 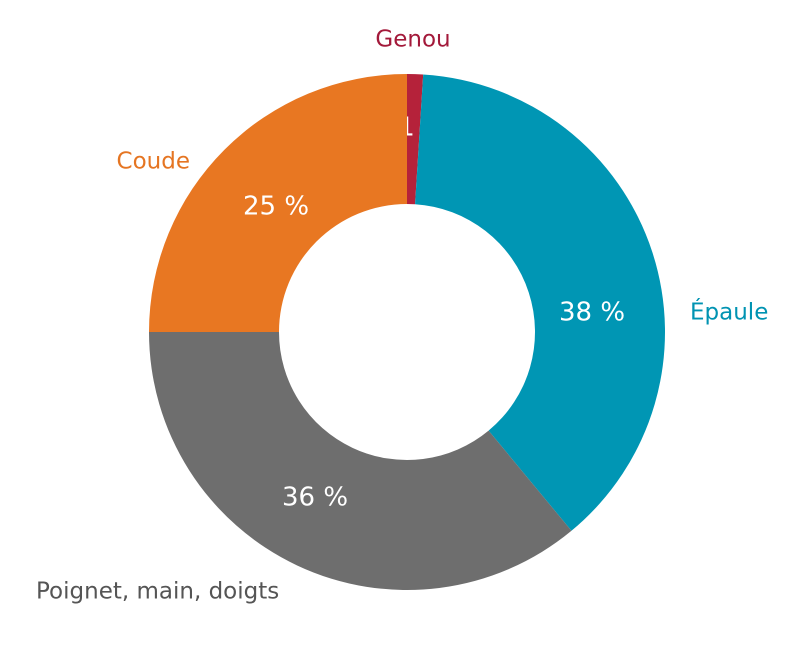 What do you see at coordinates (729, 312) in the screenshot?
I see `category-label: Épaule` at bounding box center [729, 312].